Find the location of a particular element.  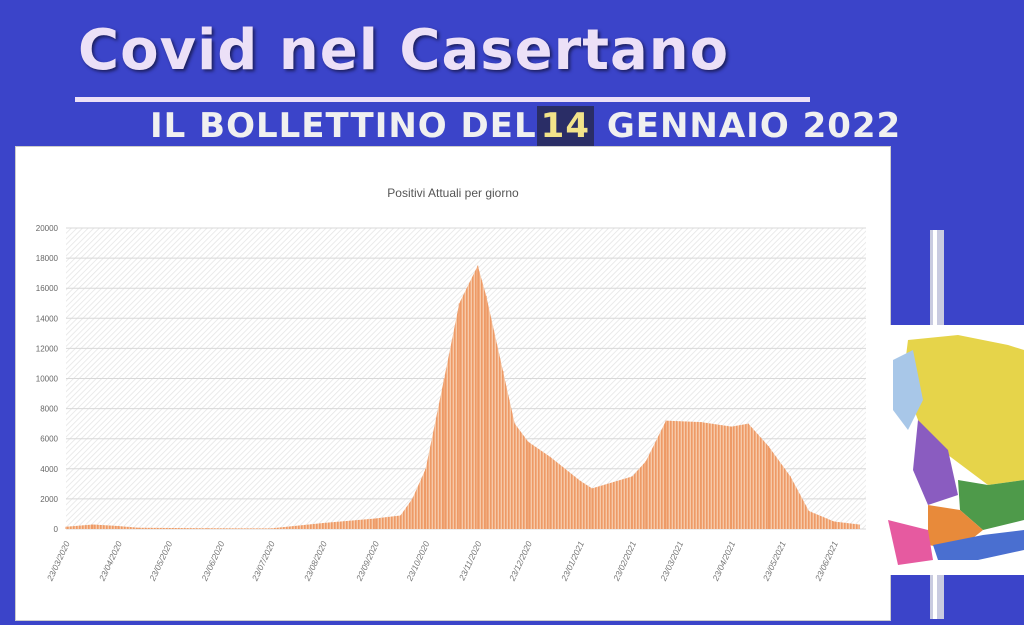

x-tick-label: 23/03/2020 is located at coordinates (58, 561).